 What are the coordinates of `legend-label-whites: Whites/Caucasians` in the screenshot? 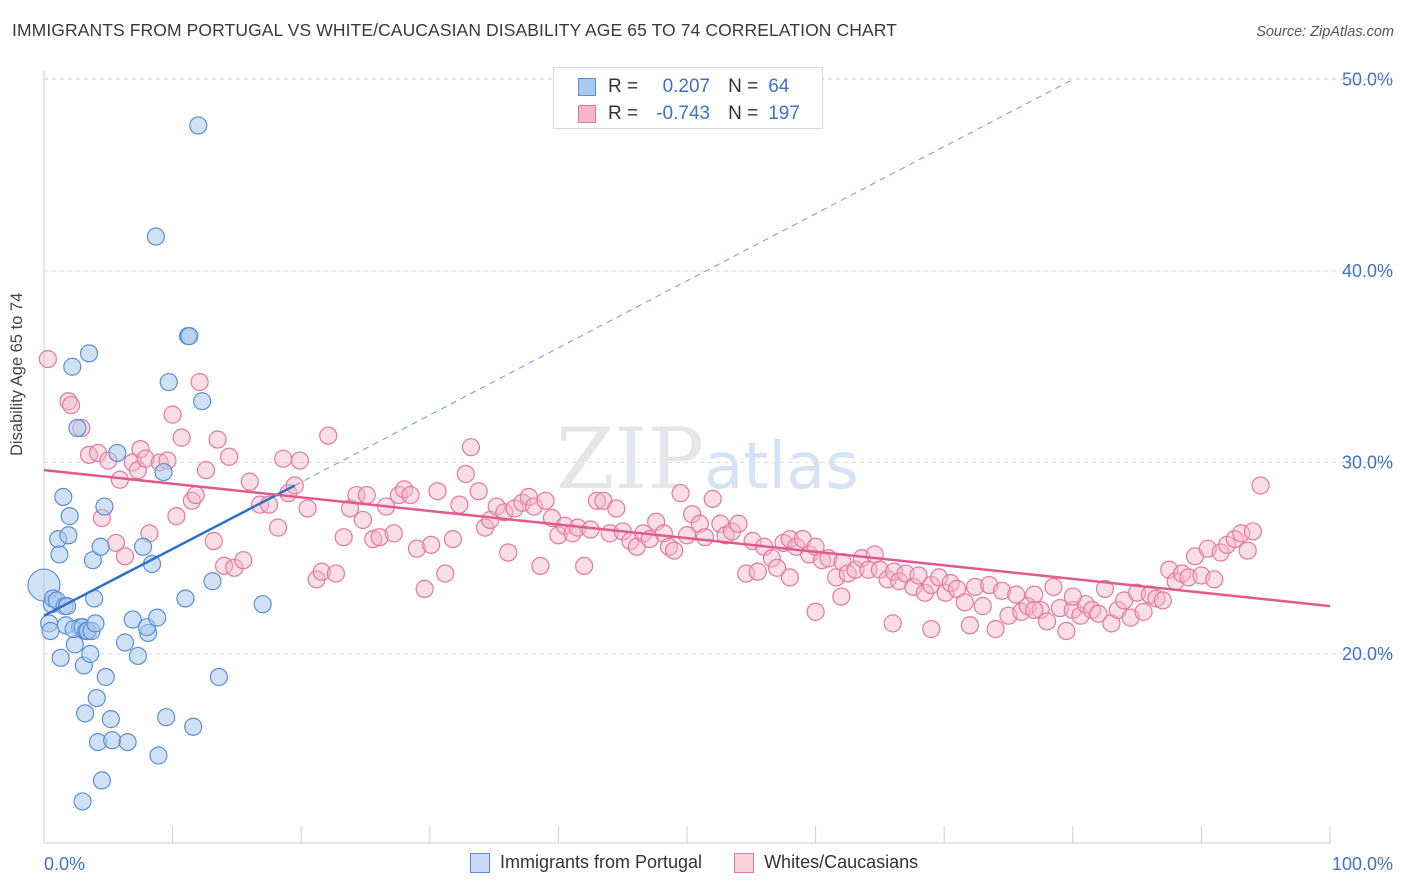 It's located at (841, 862).